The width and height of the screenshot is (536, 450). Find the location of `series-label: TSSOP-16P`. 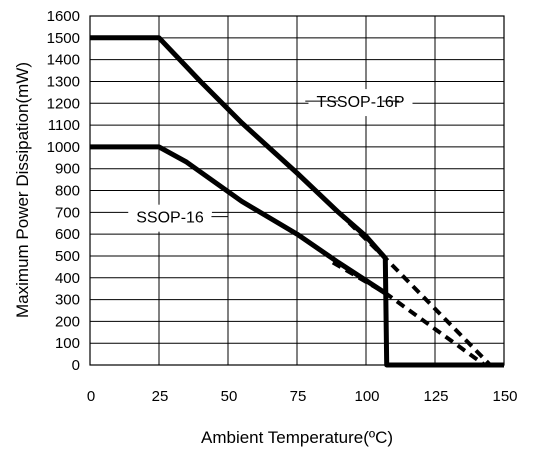

series-label: TSSOP-16P is located at coordinates (360, 102).